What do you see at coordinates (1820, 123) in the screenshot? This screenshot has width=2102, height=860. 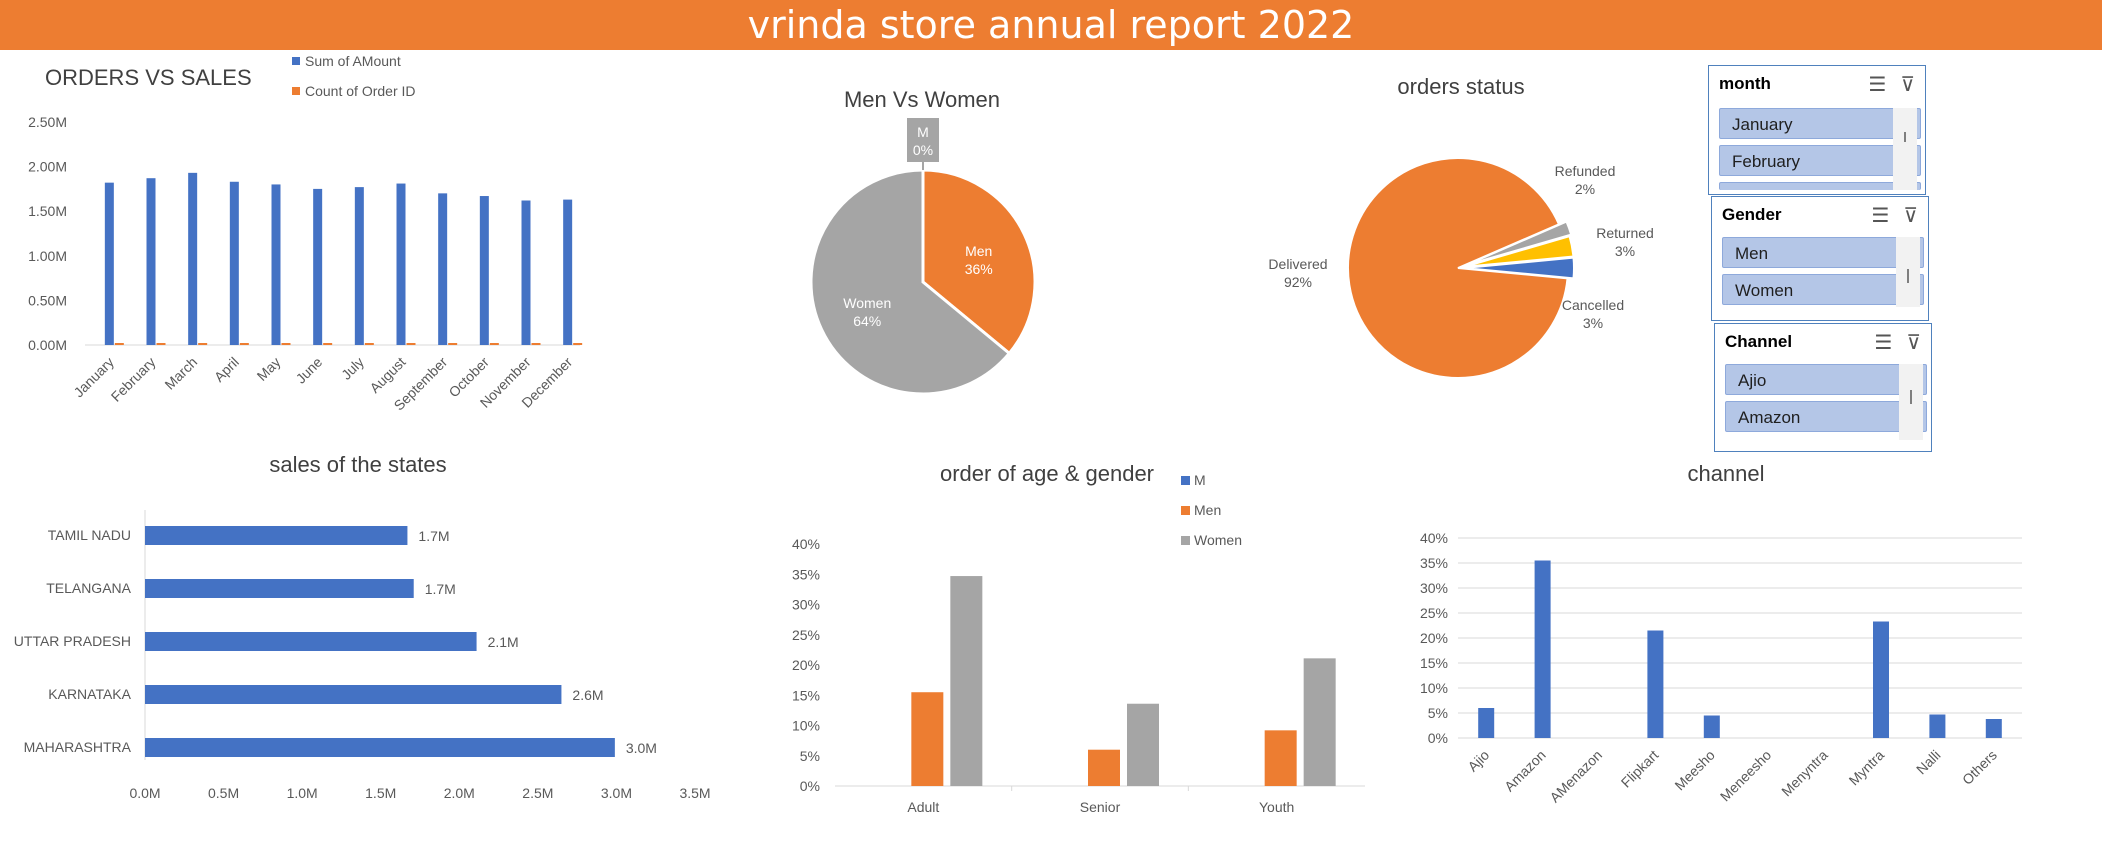 I see `slicer-item-january: January` at bounding box center [1820, 123].